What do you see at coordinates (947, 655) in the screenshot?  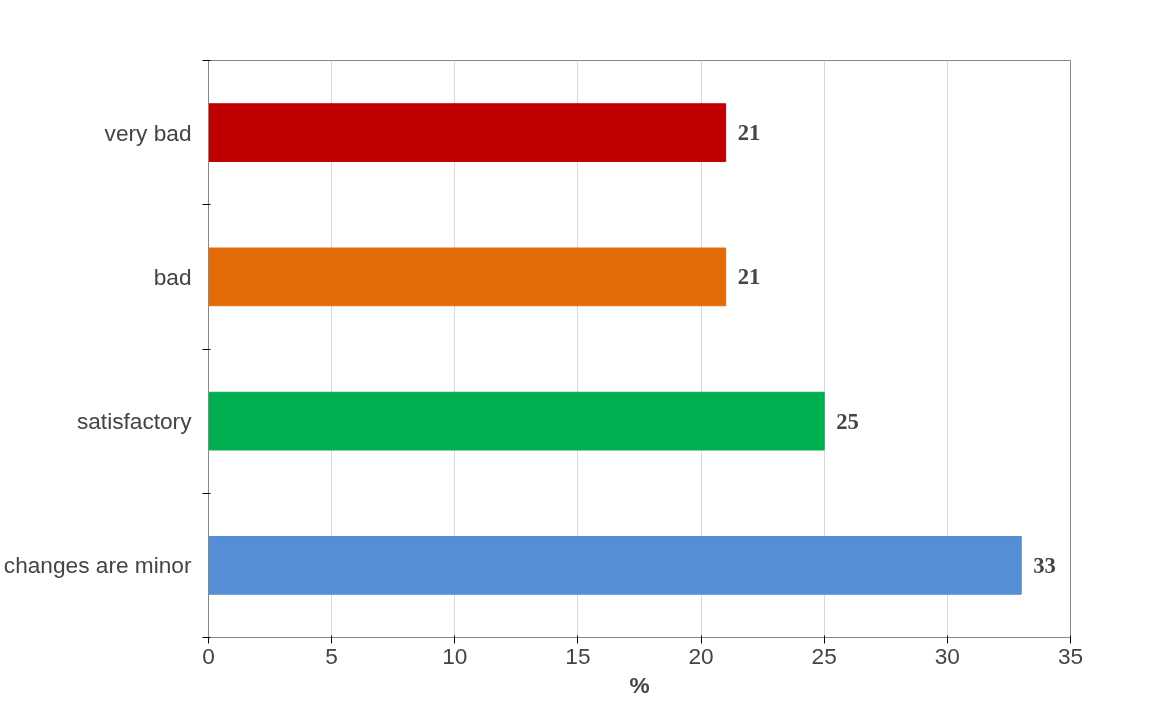 I see `x-tick-label: 30` at bounding box center [947, 655].